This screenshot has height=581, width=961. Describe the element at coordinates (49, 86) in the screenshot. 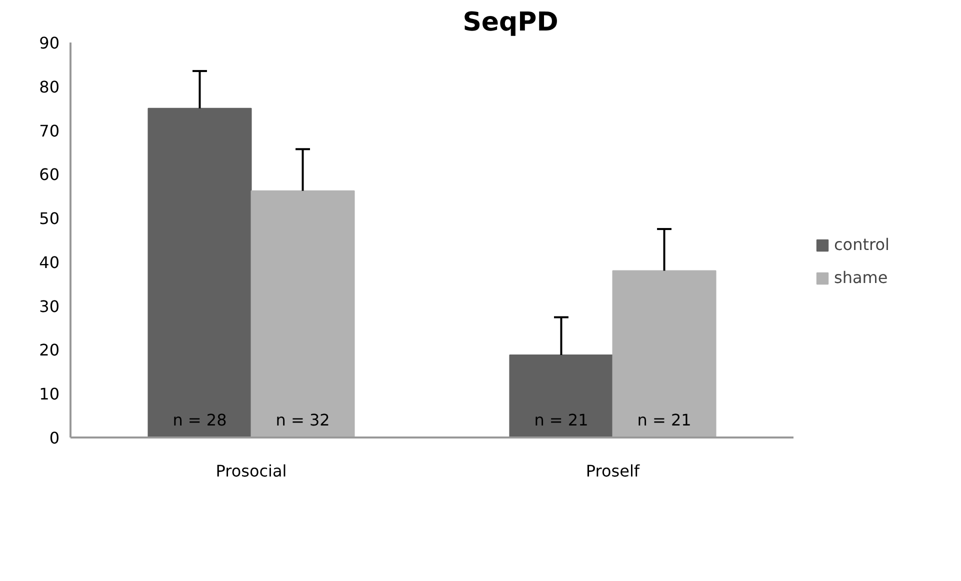

I see `y-tick-label: 80` at that location.